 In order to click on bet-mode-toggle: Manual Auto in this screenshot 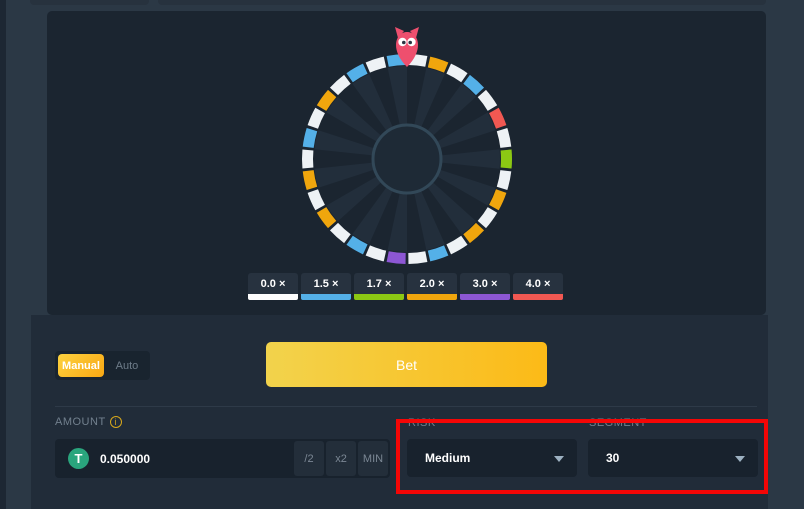, I will do `click(102, 365)`.